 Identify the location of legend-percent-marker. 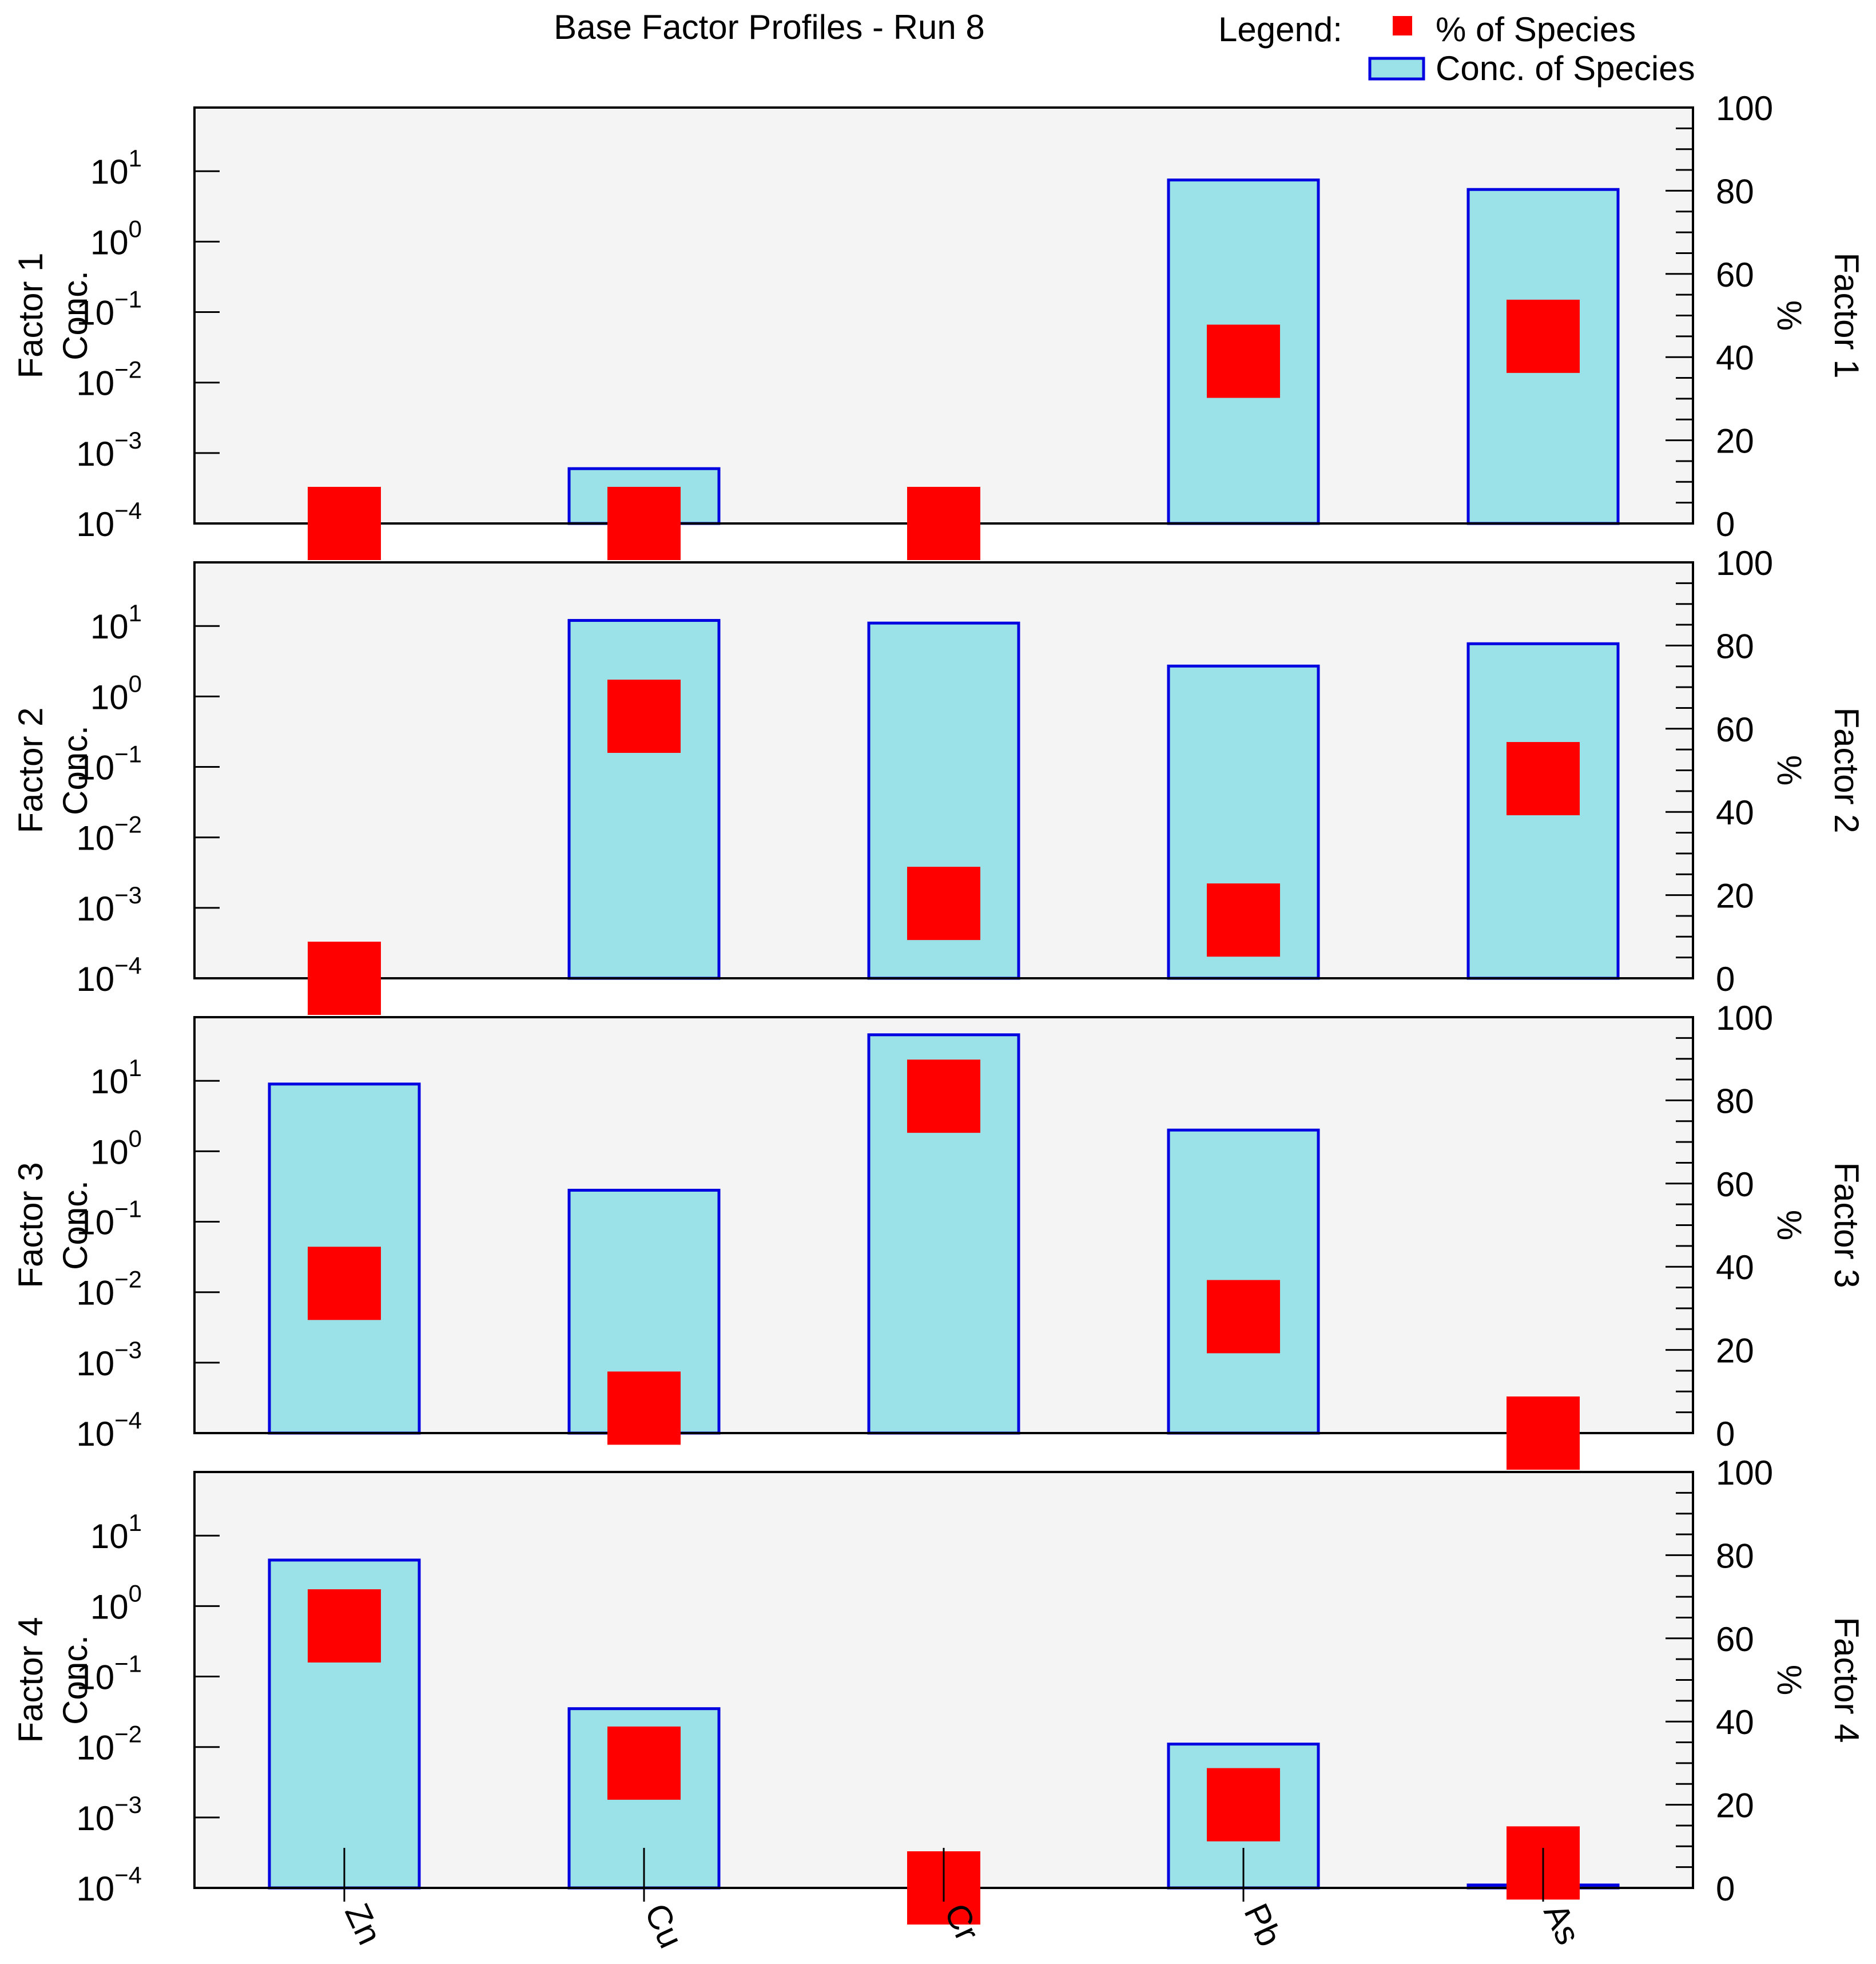
(1402, 25).